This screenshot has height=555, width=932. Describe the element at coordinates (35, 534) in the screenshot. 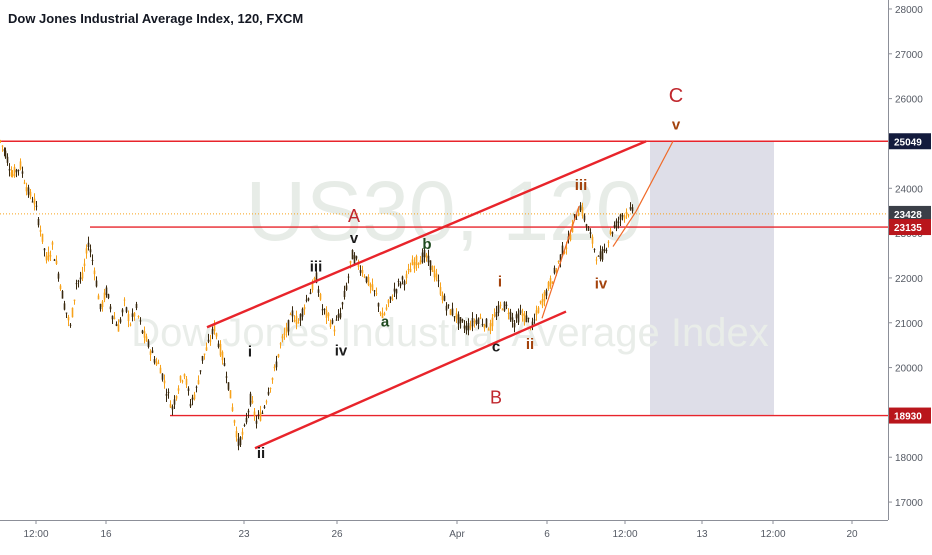

I see `time-tick-label: 12:00` at that location.